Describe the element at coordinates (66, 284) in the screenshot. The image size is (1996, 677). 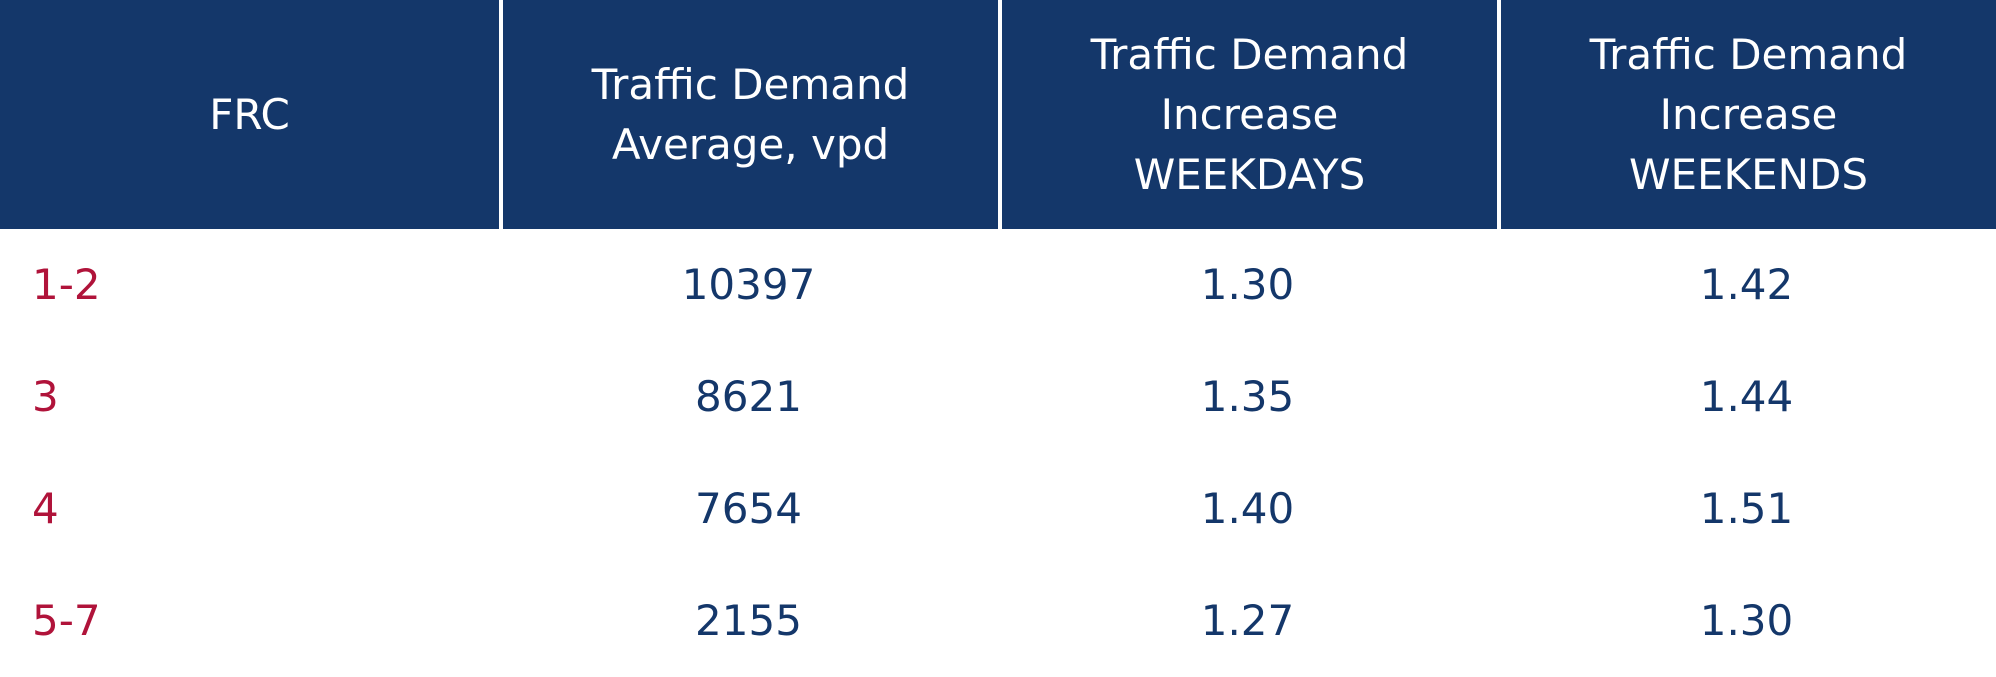
I see `frc-cell: 1-2` at that location.